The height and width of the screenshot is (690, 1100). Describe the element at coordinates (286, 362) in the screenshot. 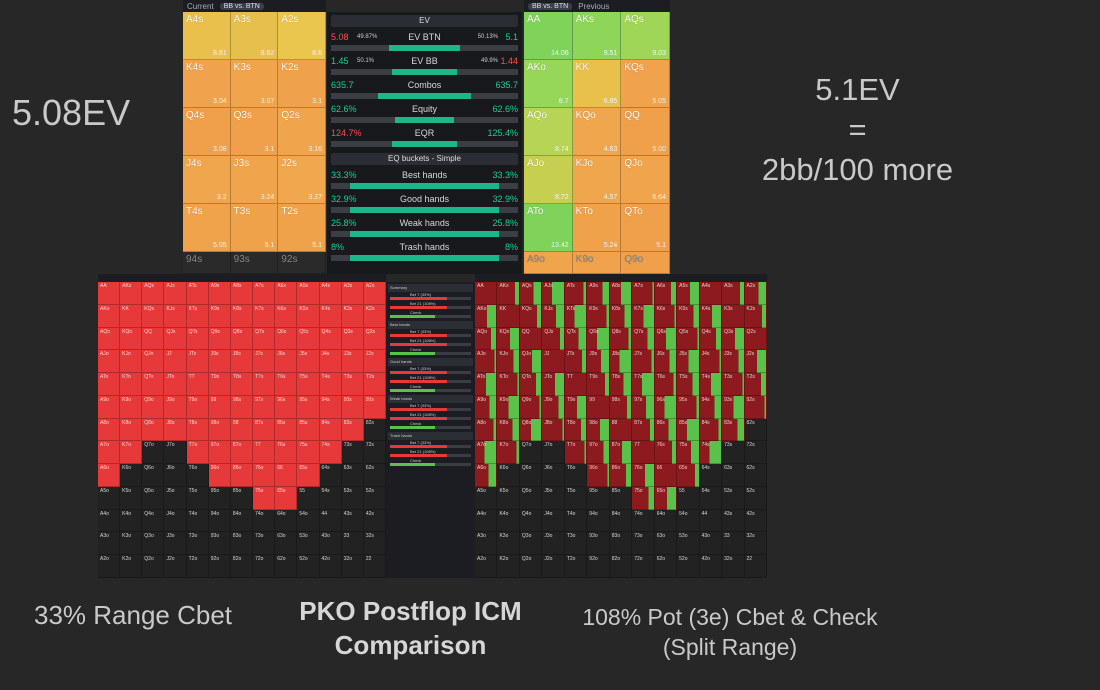

I see `range-cell: J6s` at that location.